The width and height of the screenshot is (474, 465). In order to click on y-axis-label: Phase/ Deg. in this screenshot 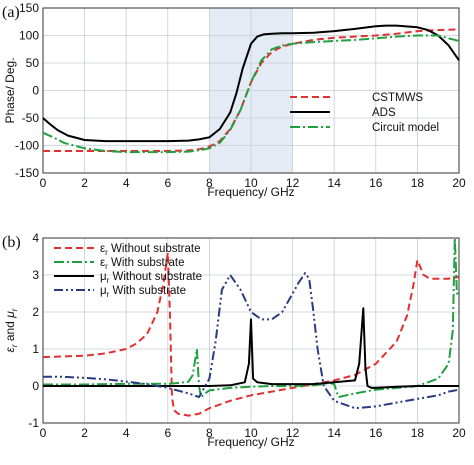, I will do `click(10, 90)`.